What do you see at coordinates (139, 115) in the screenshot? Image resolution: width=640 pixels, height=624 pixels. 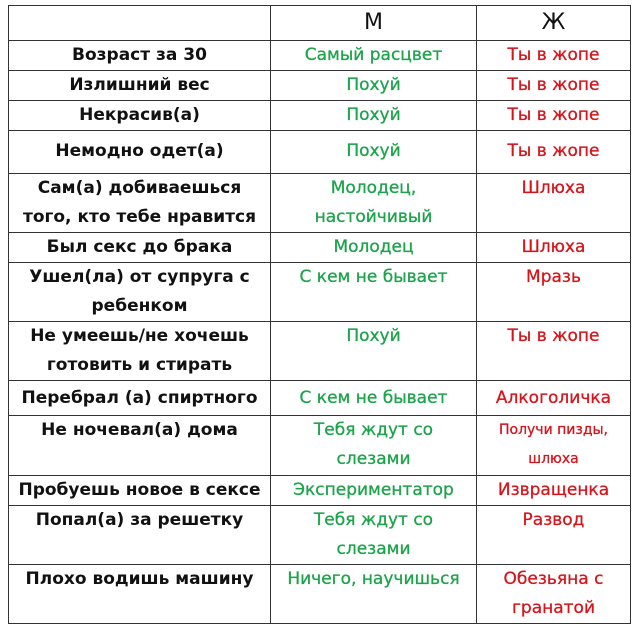 I see `condition-cell: Некрасив(а)` at bounding box center [139, 115].